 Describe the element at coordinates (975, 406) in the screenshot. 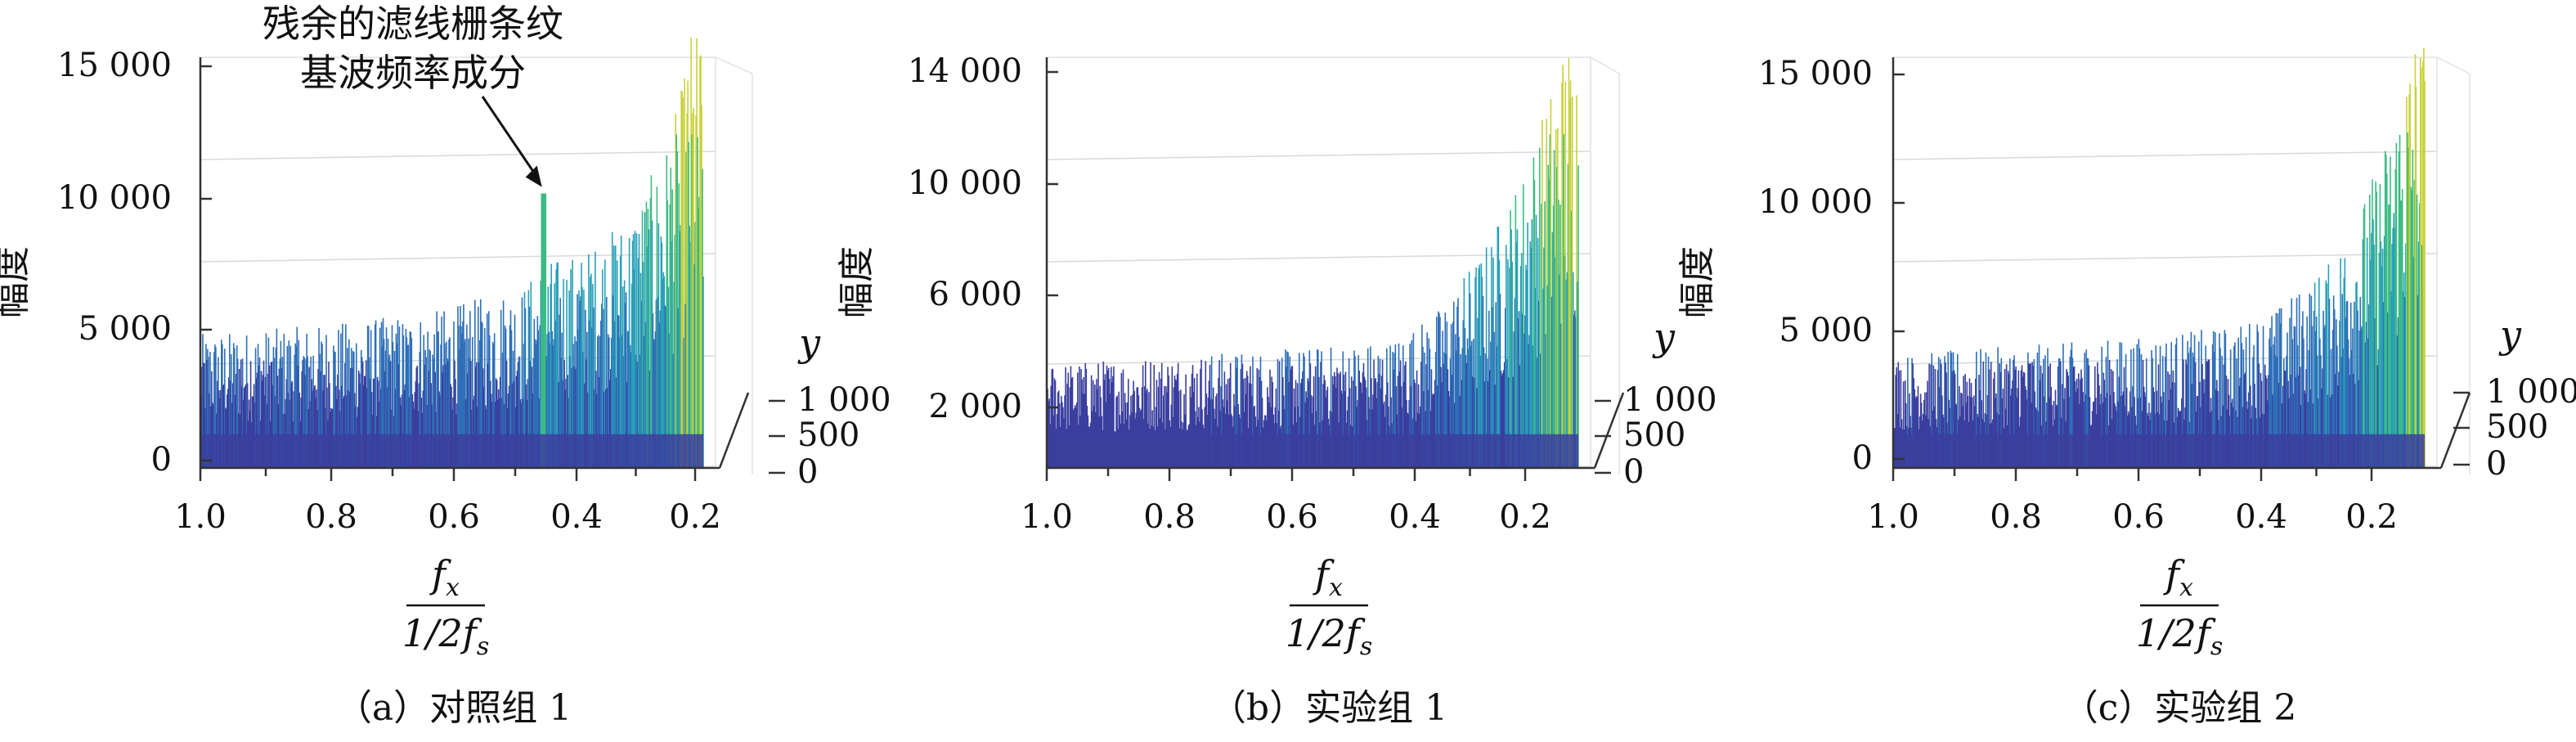

I see `z-tick-label: 2 000` at that location.